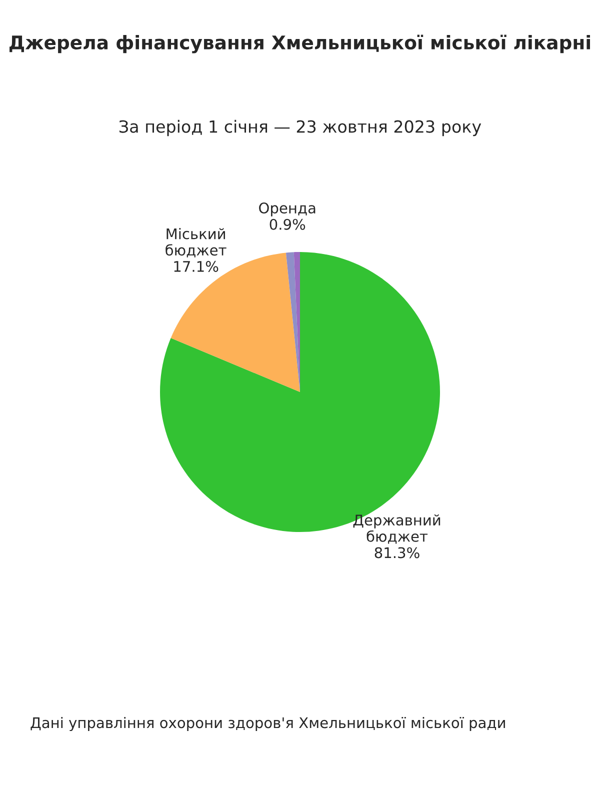 This screenshot has width=600, height=800. What do you see at coordinates (300, 44) in the screenshot?
I see `chart-title: Джерела фінансування Хмельницької міської лікарні` at bounding box center [300, 44].